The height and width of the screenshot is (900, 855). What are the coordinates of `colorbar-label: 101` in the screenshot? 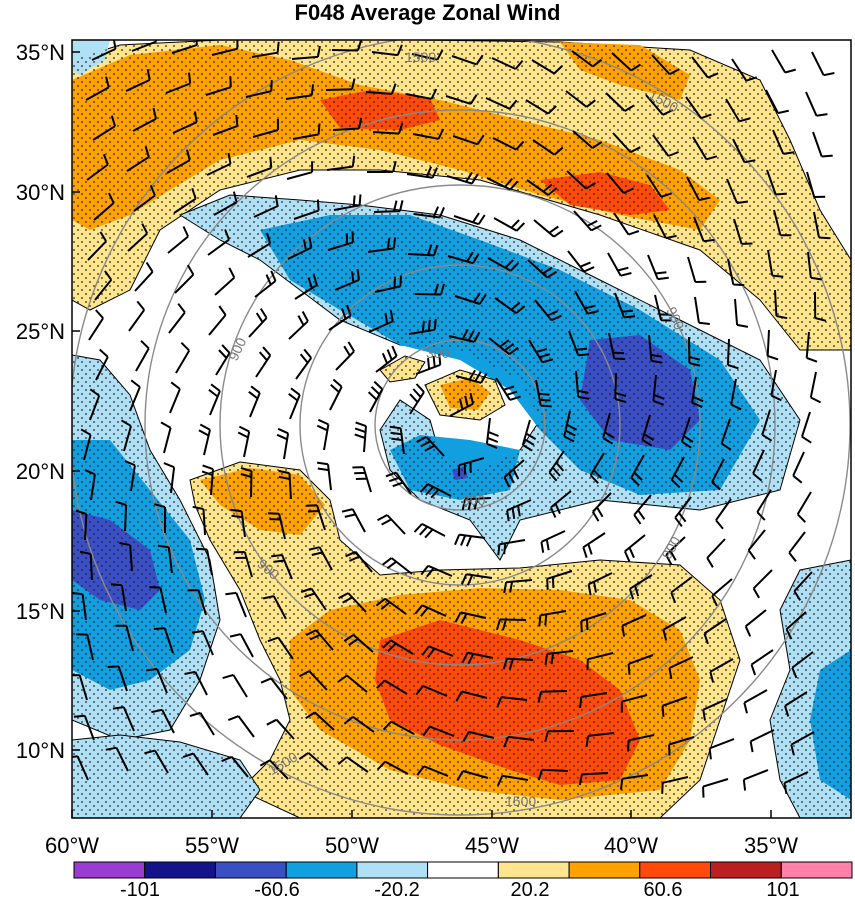 It's located at (782, 889).